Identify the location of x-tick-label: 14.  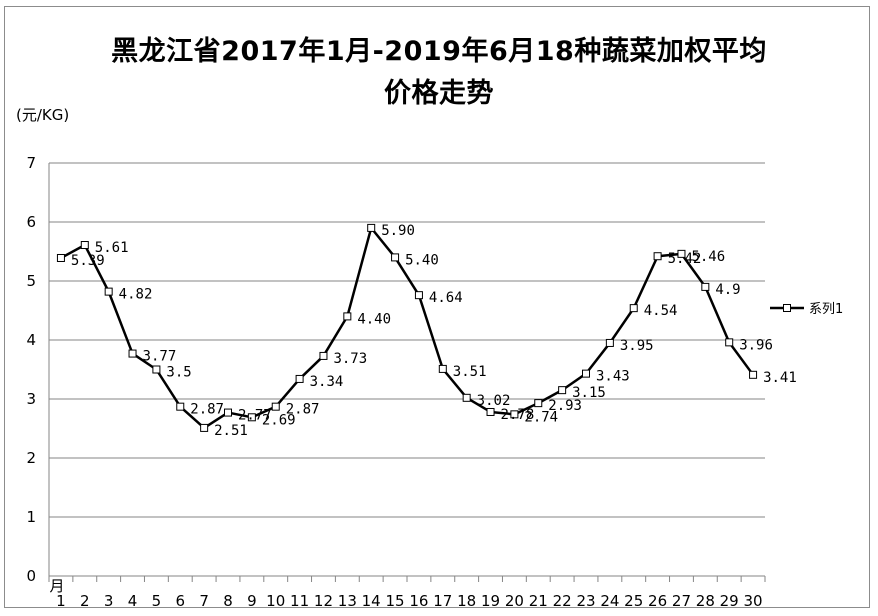
(371, 601).